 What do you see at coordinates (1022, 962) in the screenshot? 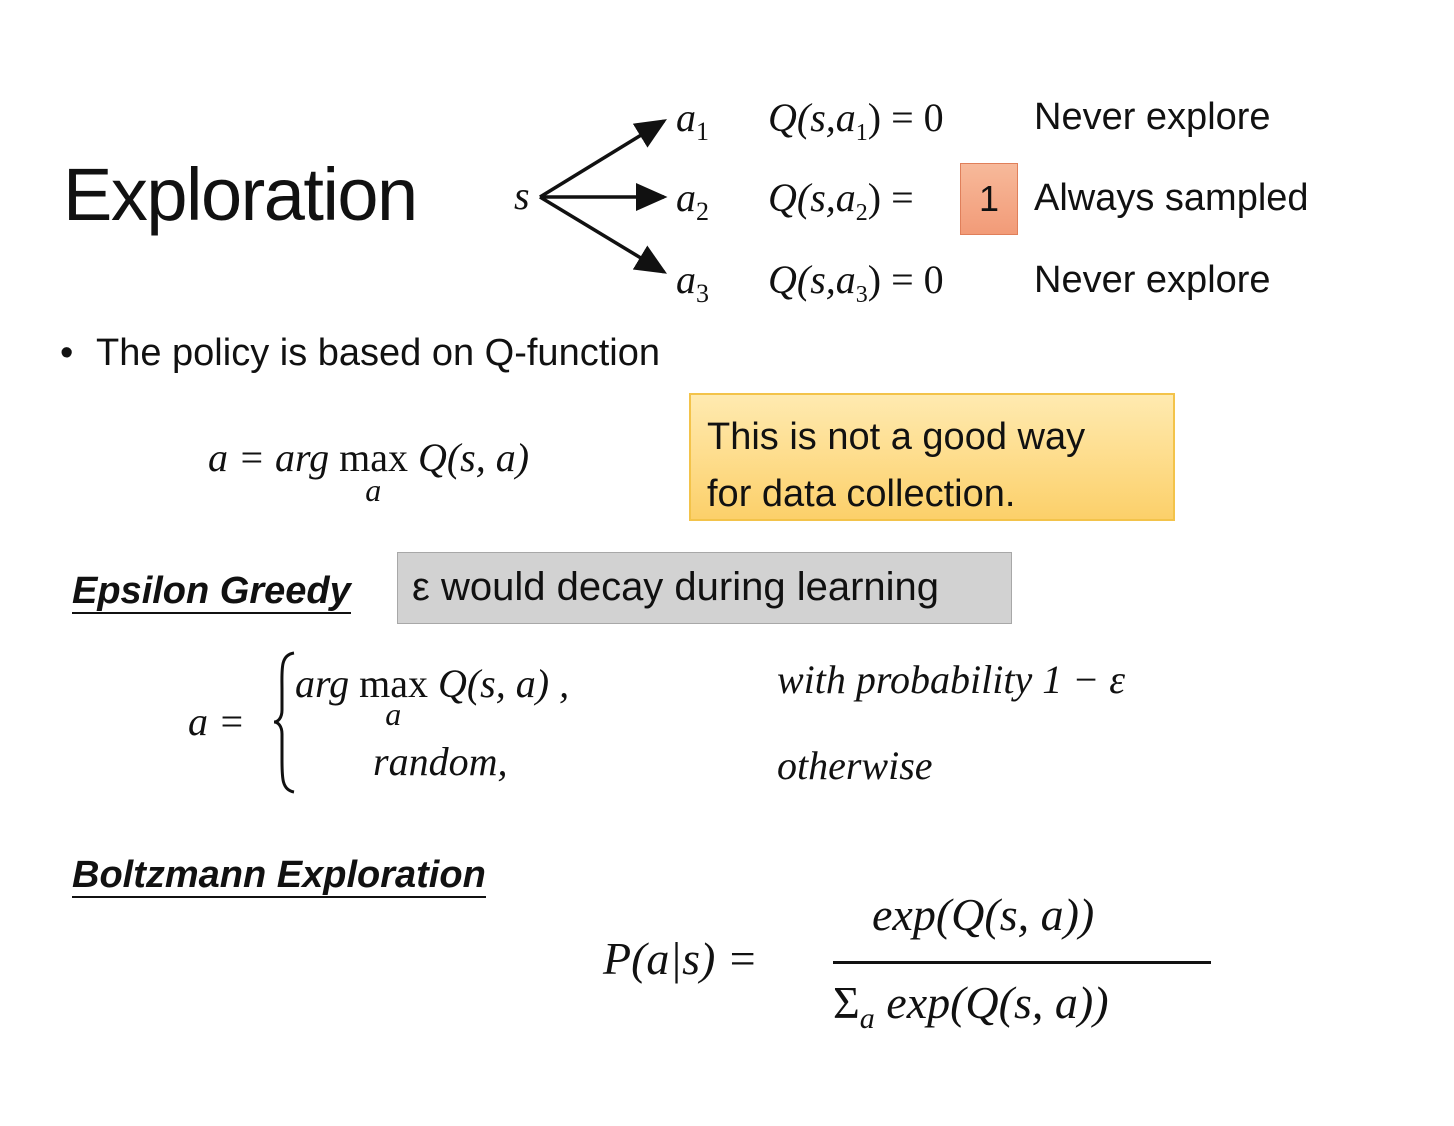
I see `fraction-bar` at bounding box center [1022, 962].